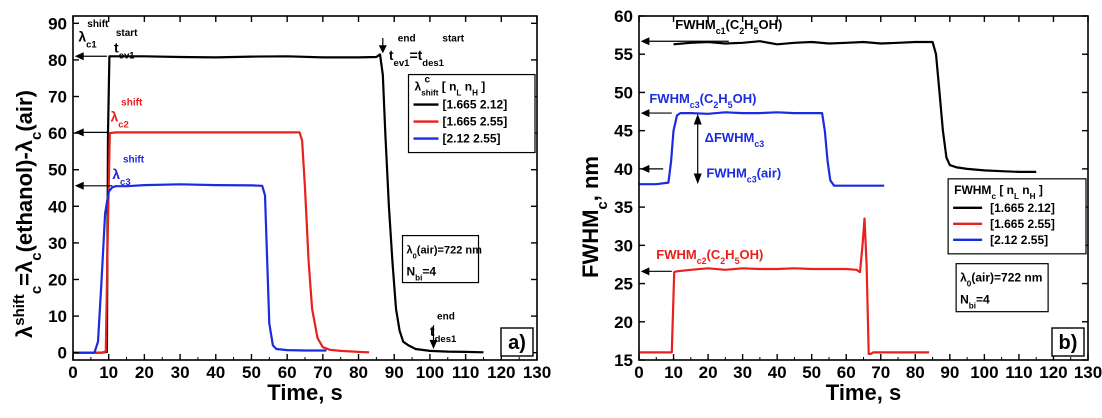 The height and width of the screenshot is (418, 1102). What do you see at coordinates (733, 24) in the screenshot?
I see `annot-fwhm-c1-part: (C` at bounding box center [733, 24].